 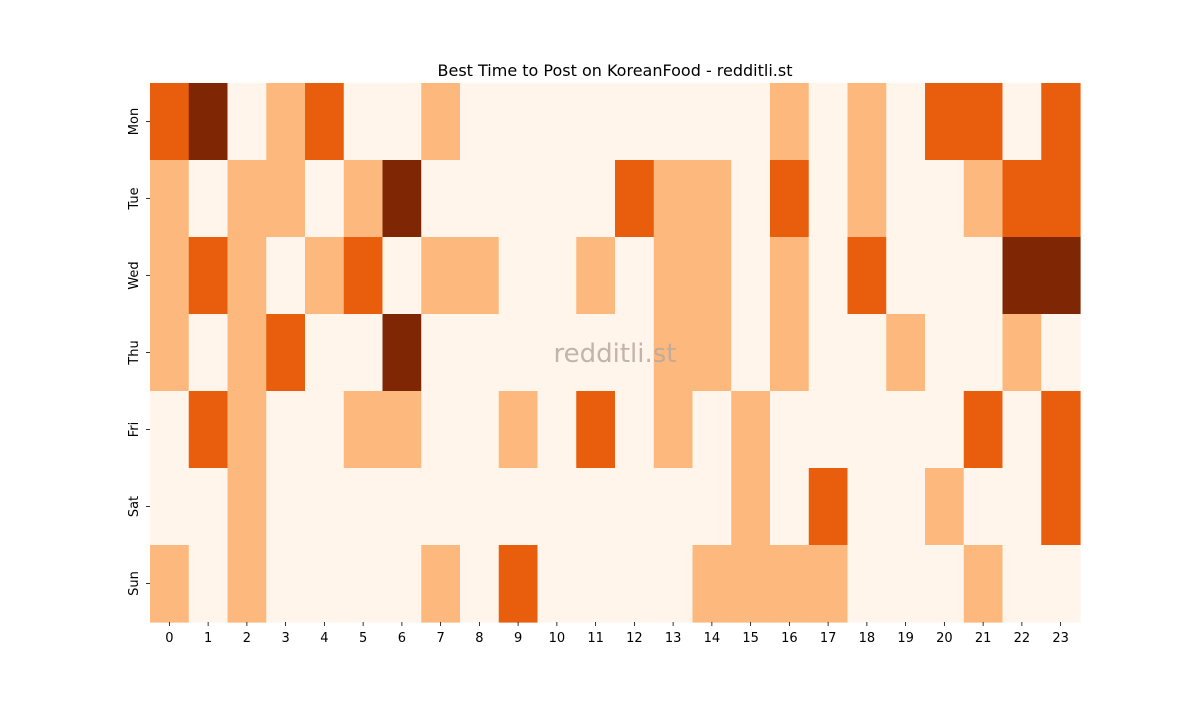 What do you see at coordinates (134, 121) in the screenshot?
I see `y-tick-label: Mon` at bounding box center [134, 121].